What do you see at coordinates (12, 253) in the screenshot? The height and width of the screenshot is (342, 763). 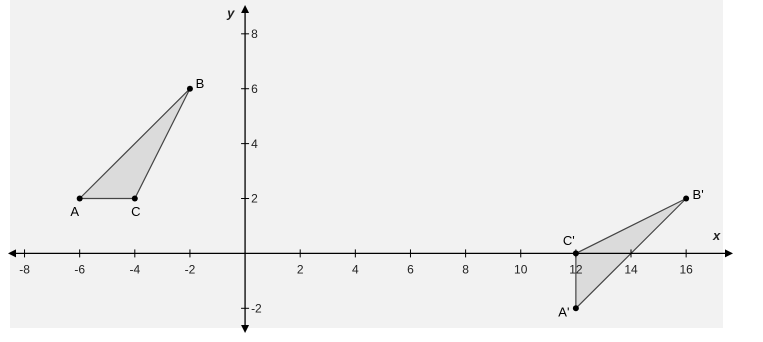 I see `arrow-left` at bounding box center [12, 253].